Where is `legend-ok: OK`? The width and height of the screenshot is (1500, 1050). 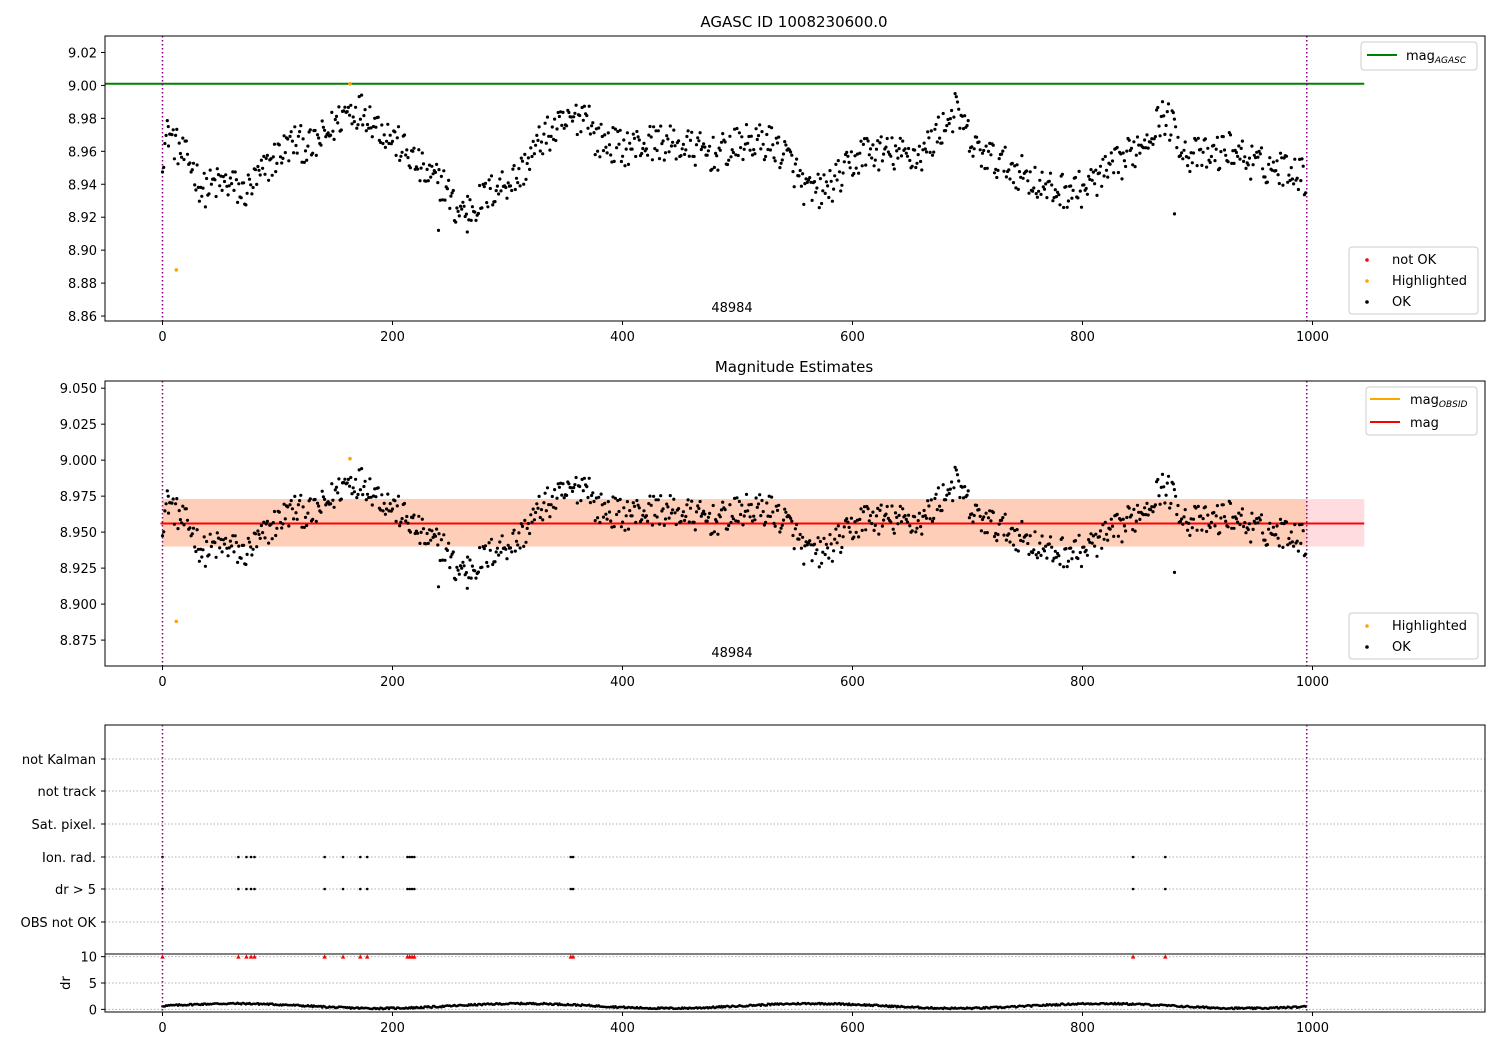 legend-ok: OK is located at coordinates (1401, 302).